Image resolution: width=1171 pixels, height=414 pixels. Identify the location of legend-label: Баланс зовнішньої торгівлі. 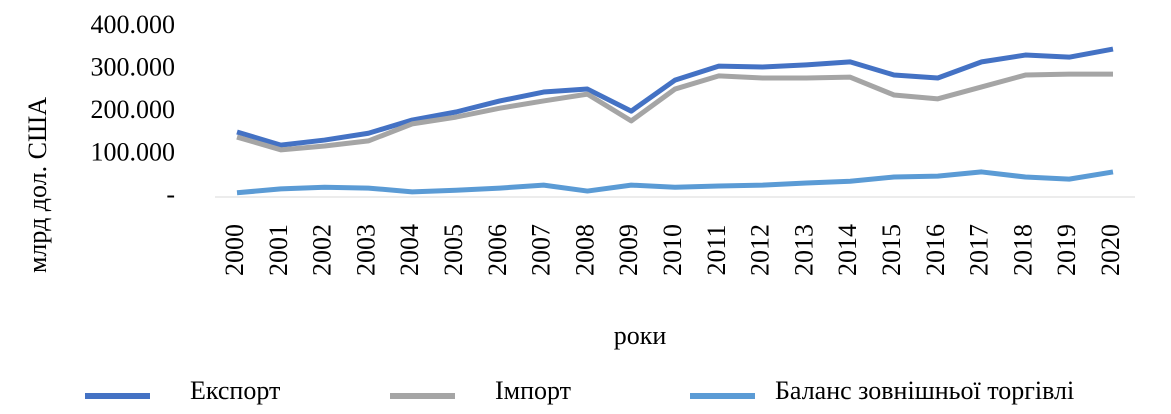
(924, 390).